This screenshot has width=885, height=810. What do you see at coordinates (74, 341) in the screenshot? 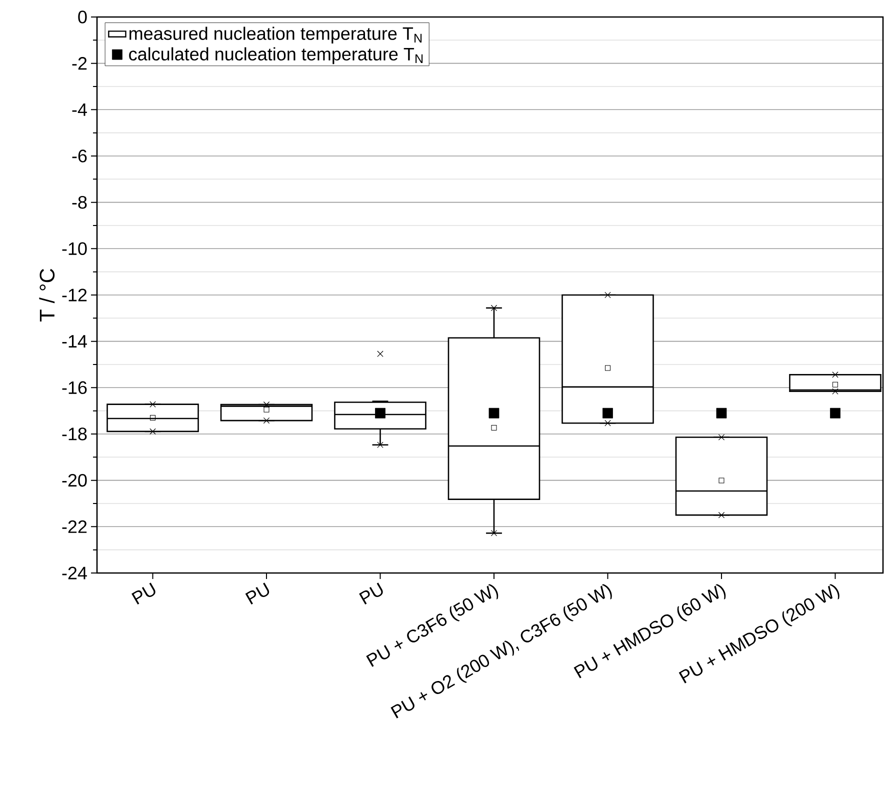
I see `y-tick-label: -14` at bounding box center [74, 341].